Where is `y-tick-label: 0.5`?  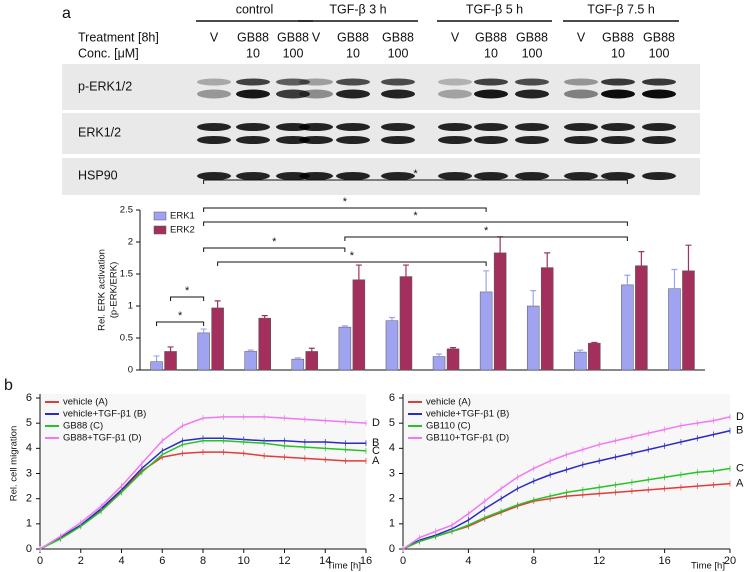
y-tick-label: 0.5 is located at coordinates (126, 338).